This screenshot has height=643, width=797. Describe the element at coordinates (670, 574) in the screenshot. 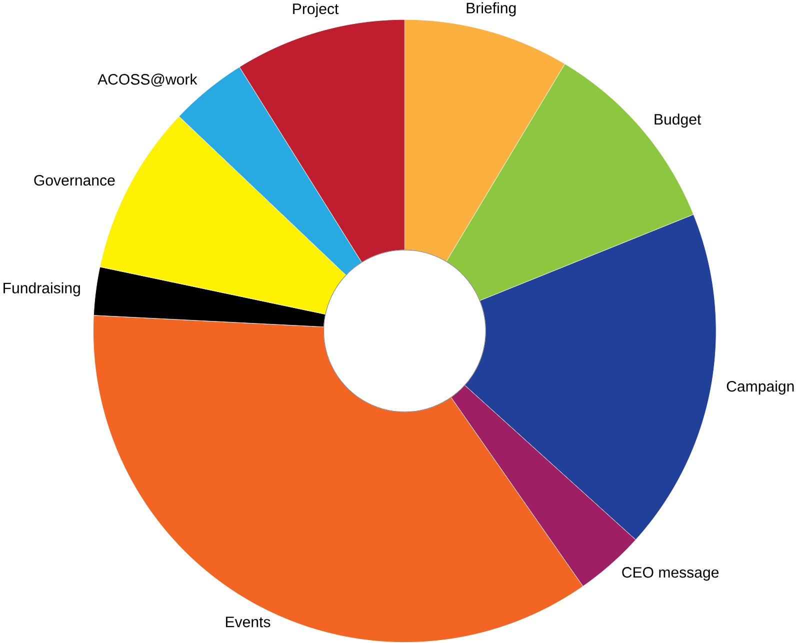

I see `slice-label: CEO message` at that location.